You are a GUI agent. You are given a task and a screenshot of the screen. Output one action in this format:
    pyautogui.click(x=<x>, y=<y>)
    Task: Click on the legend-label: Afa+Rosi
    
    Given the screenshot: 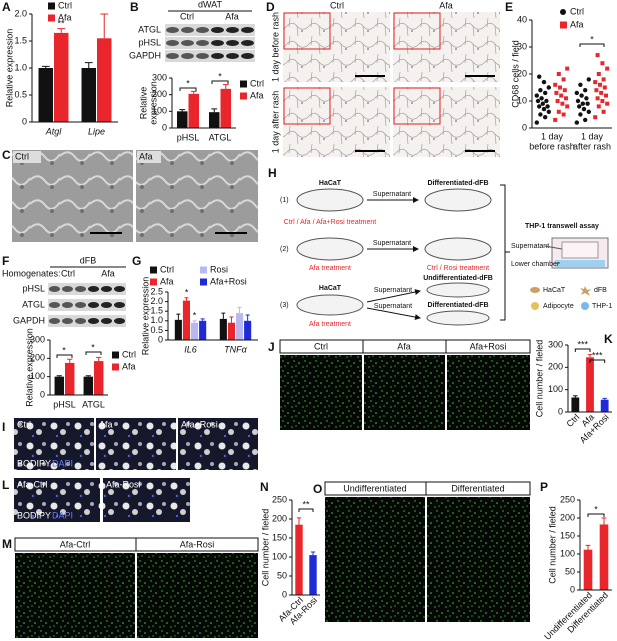 What is the action you would take?
    pyautogui.click(x=228, y=281)
    